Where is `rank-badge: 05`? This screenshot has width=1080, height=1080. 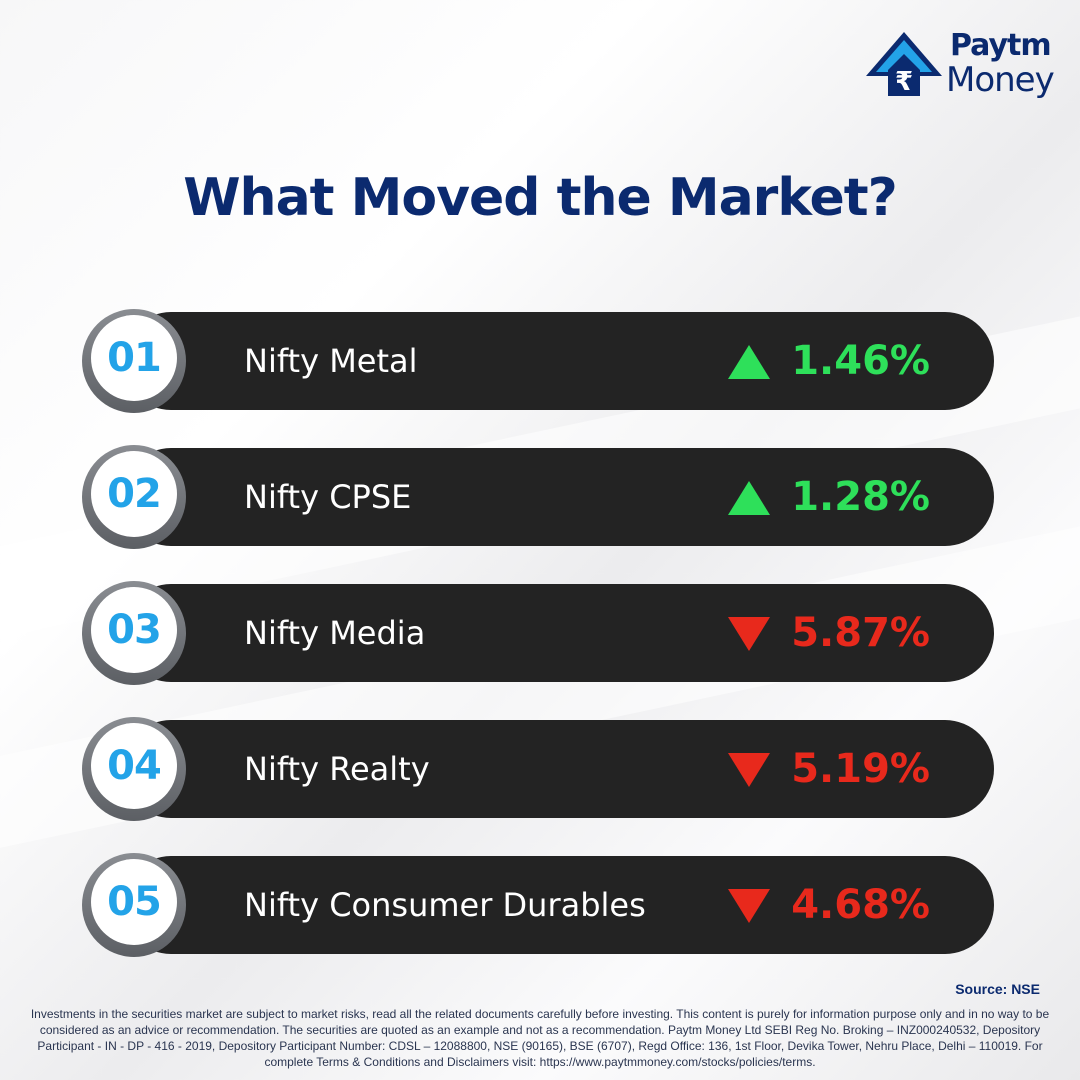 rank-badge: 05 is located at coordinates (134, 905).